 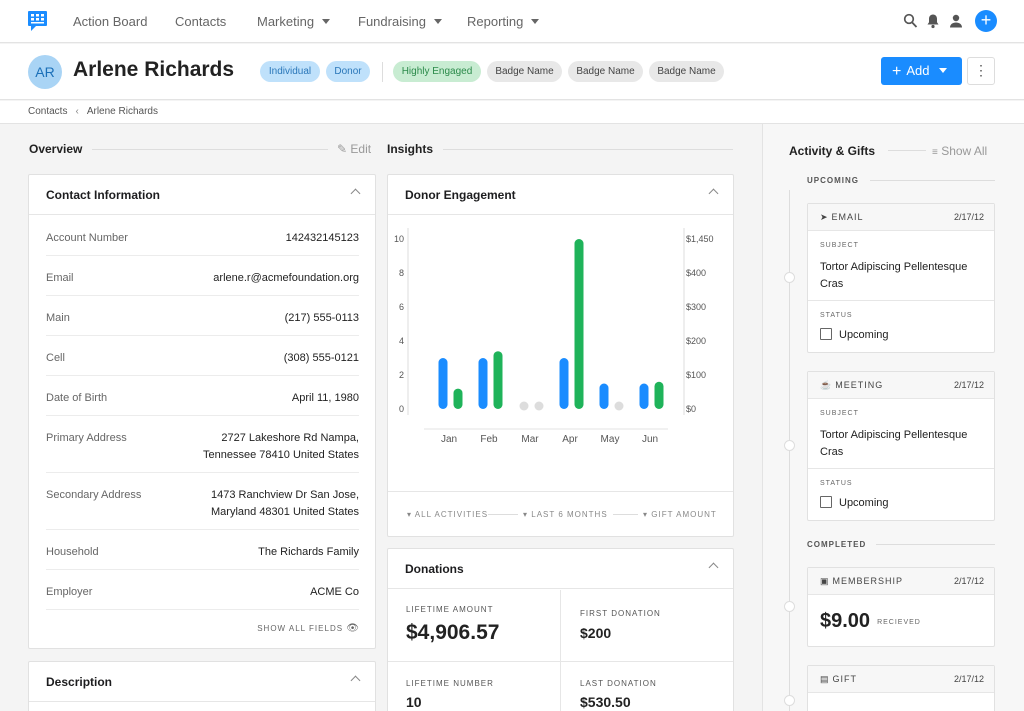 I want to click on badge-individual: Individual, so click(x=290, y=71).